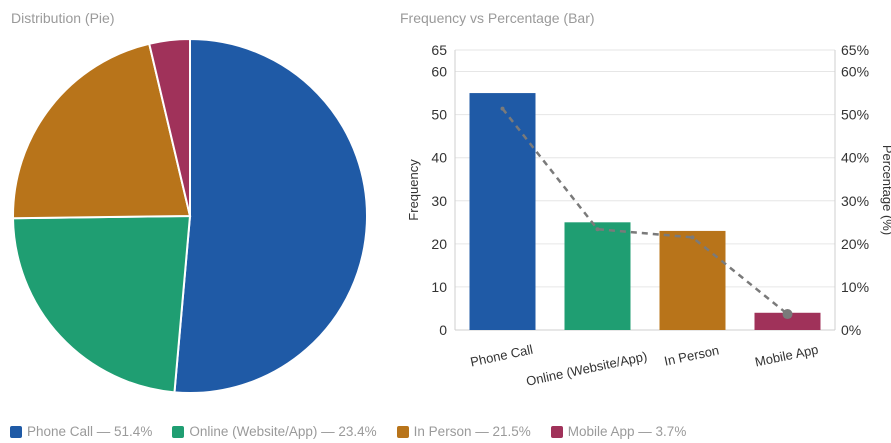 The height and width of the screenshot is (443, 891). I want to click on y-tick-label-left: 40, so click(439, 158).